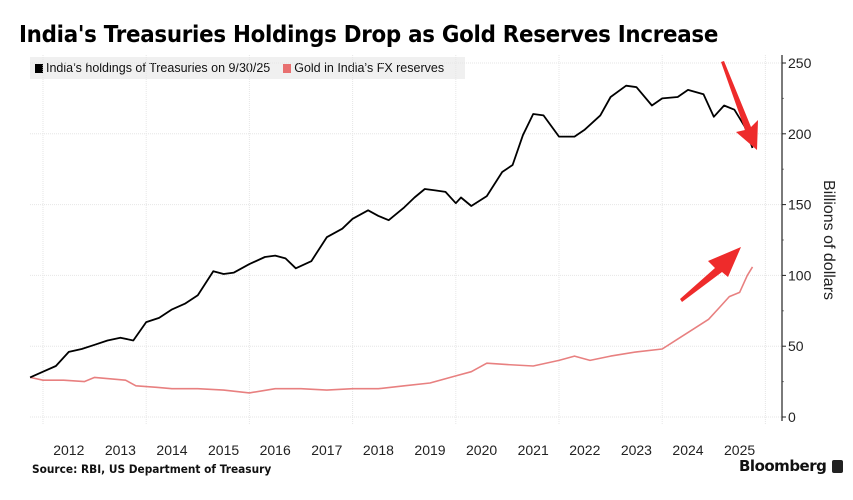 This screenshot has width=853, height=500. What do you see at coordinates (369, 68) in the screenshot?
I see `legend-label-gold: Gold in India’s FX reserves` at bounding box center [369, 68].